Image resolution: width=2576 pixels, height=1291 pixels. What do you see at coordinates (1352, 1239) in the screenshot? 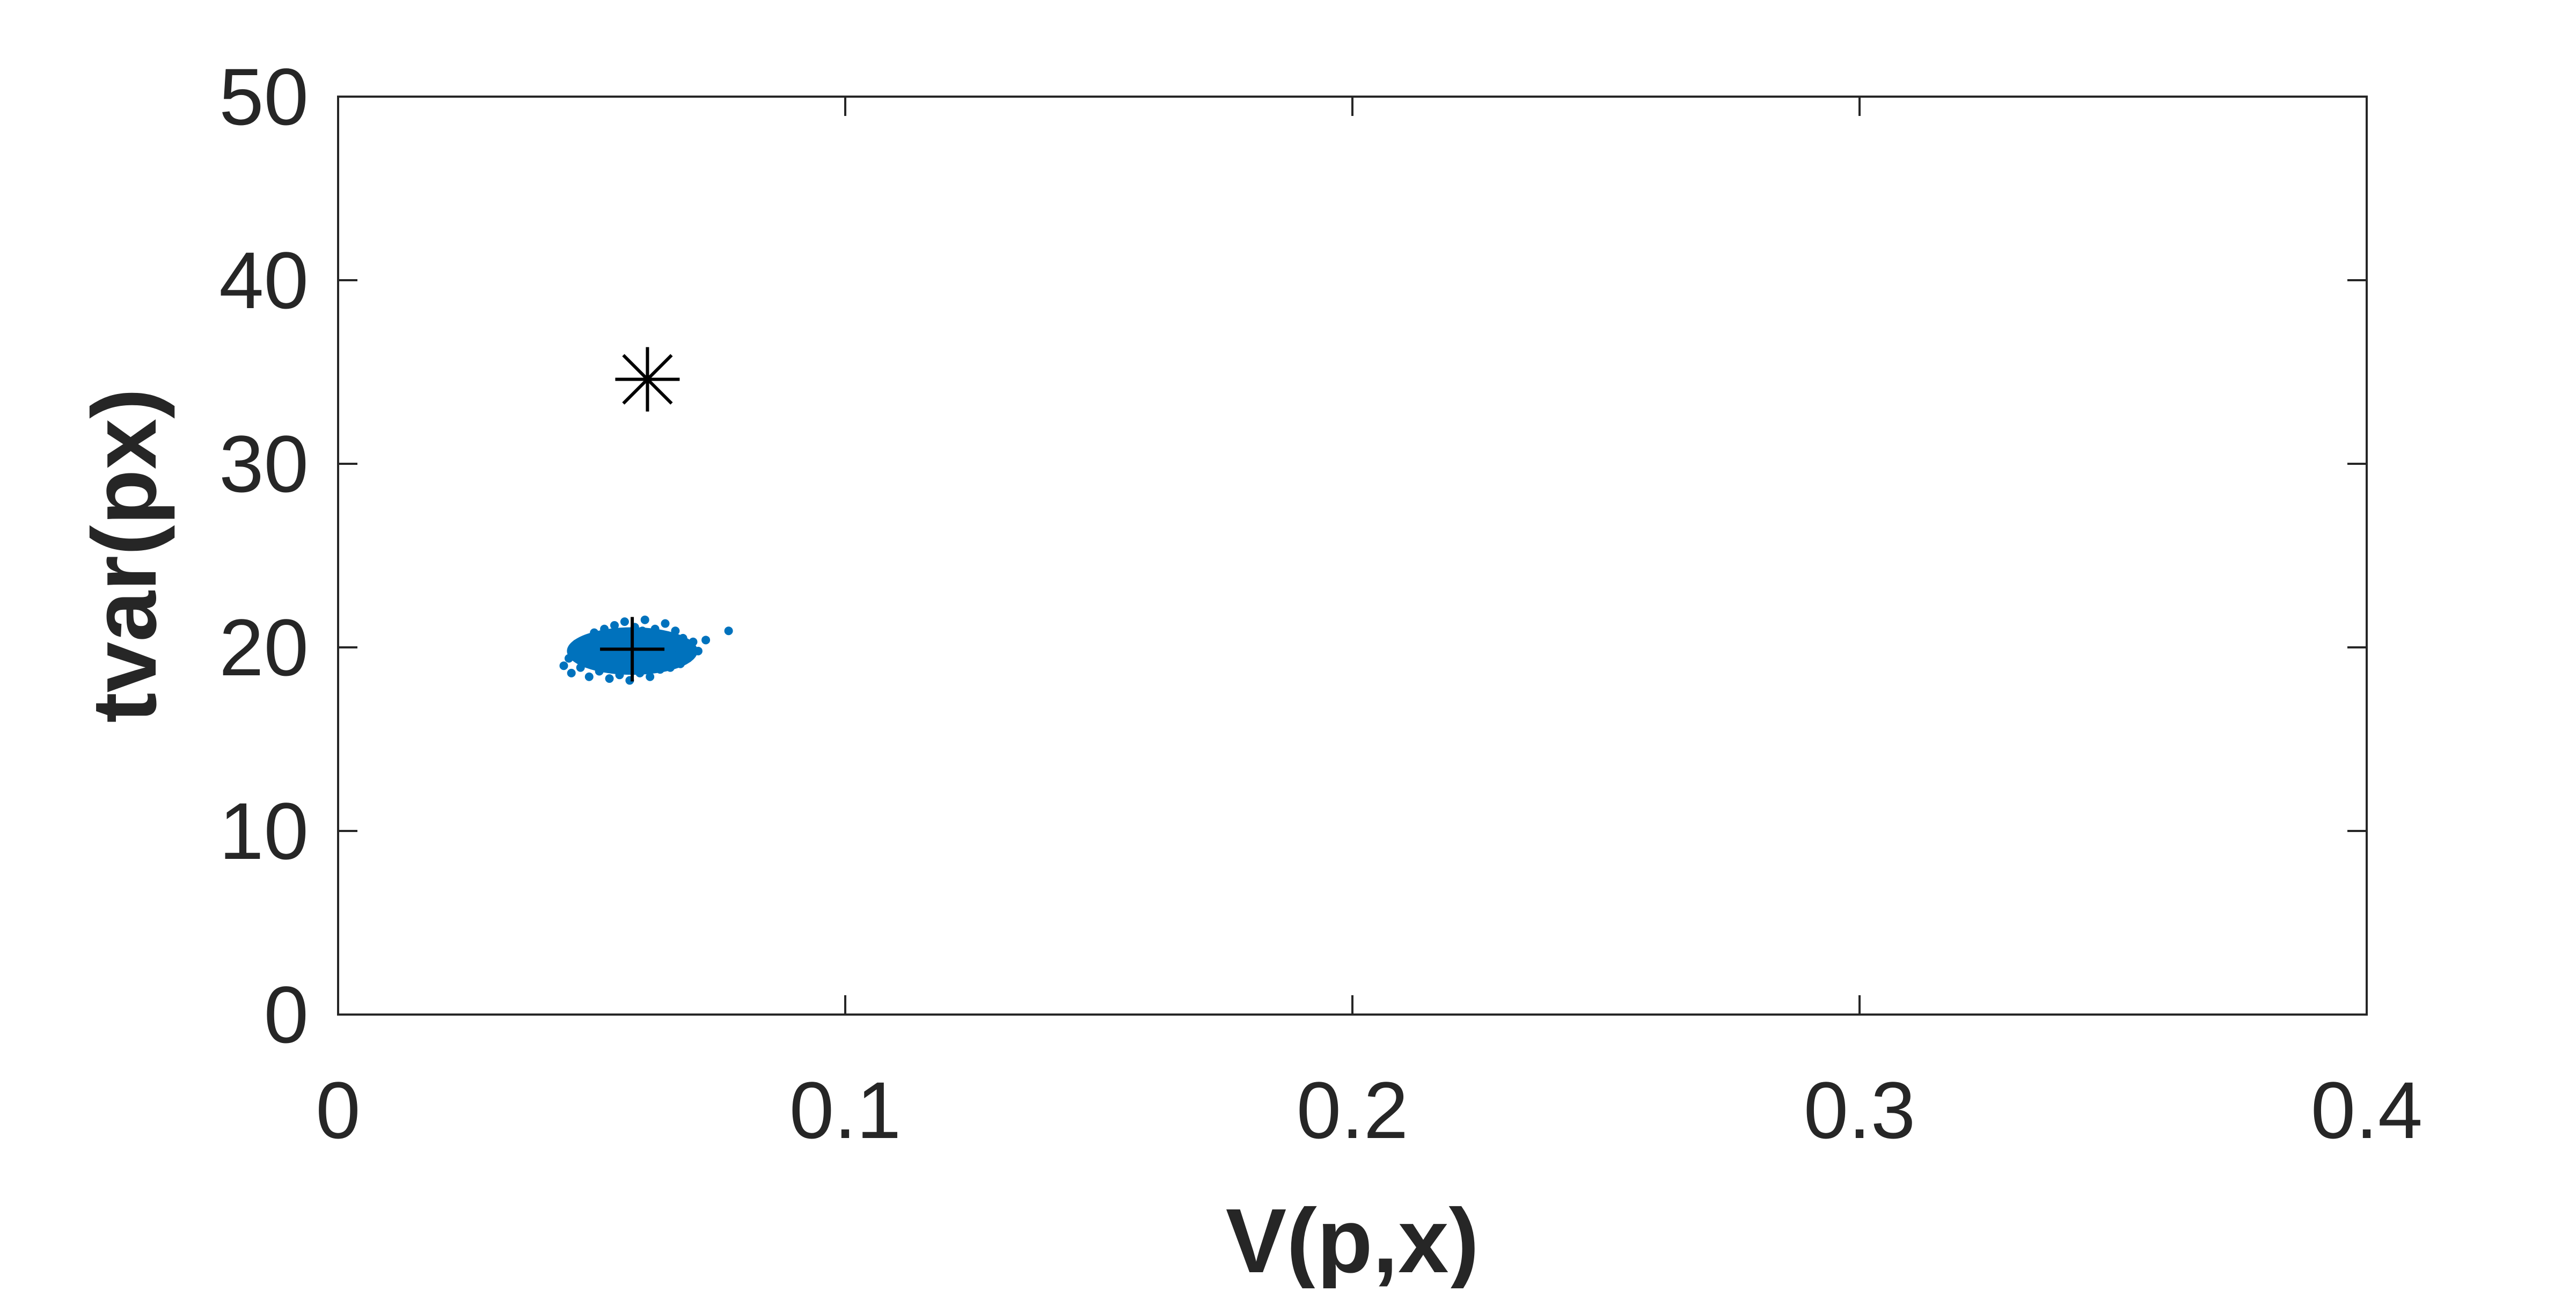
I see `x-axis-label: V(p,x)` at bounding box center [1352, 1239].